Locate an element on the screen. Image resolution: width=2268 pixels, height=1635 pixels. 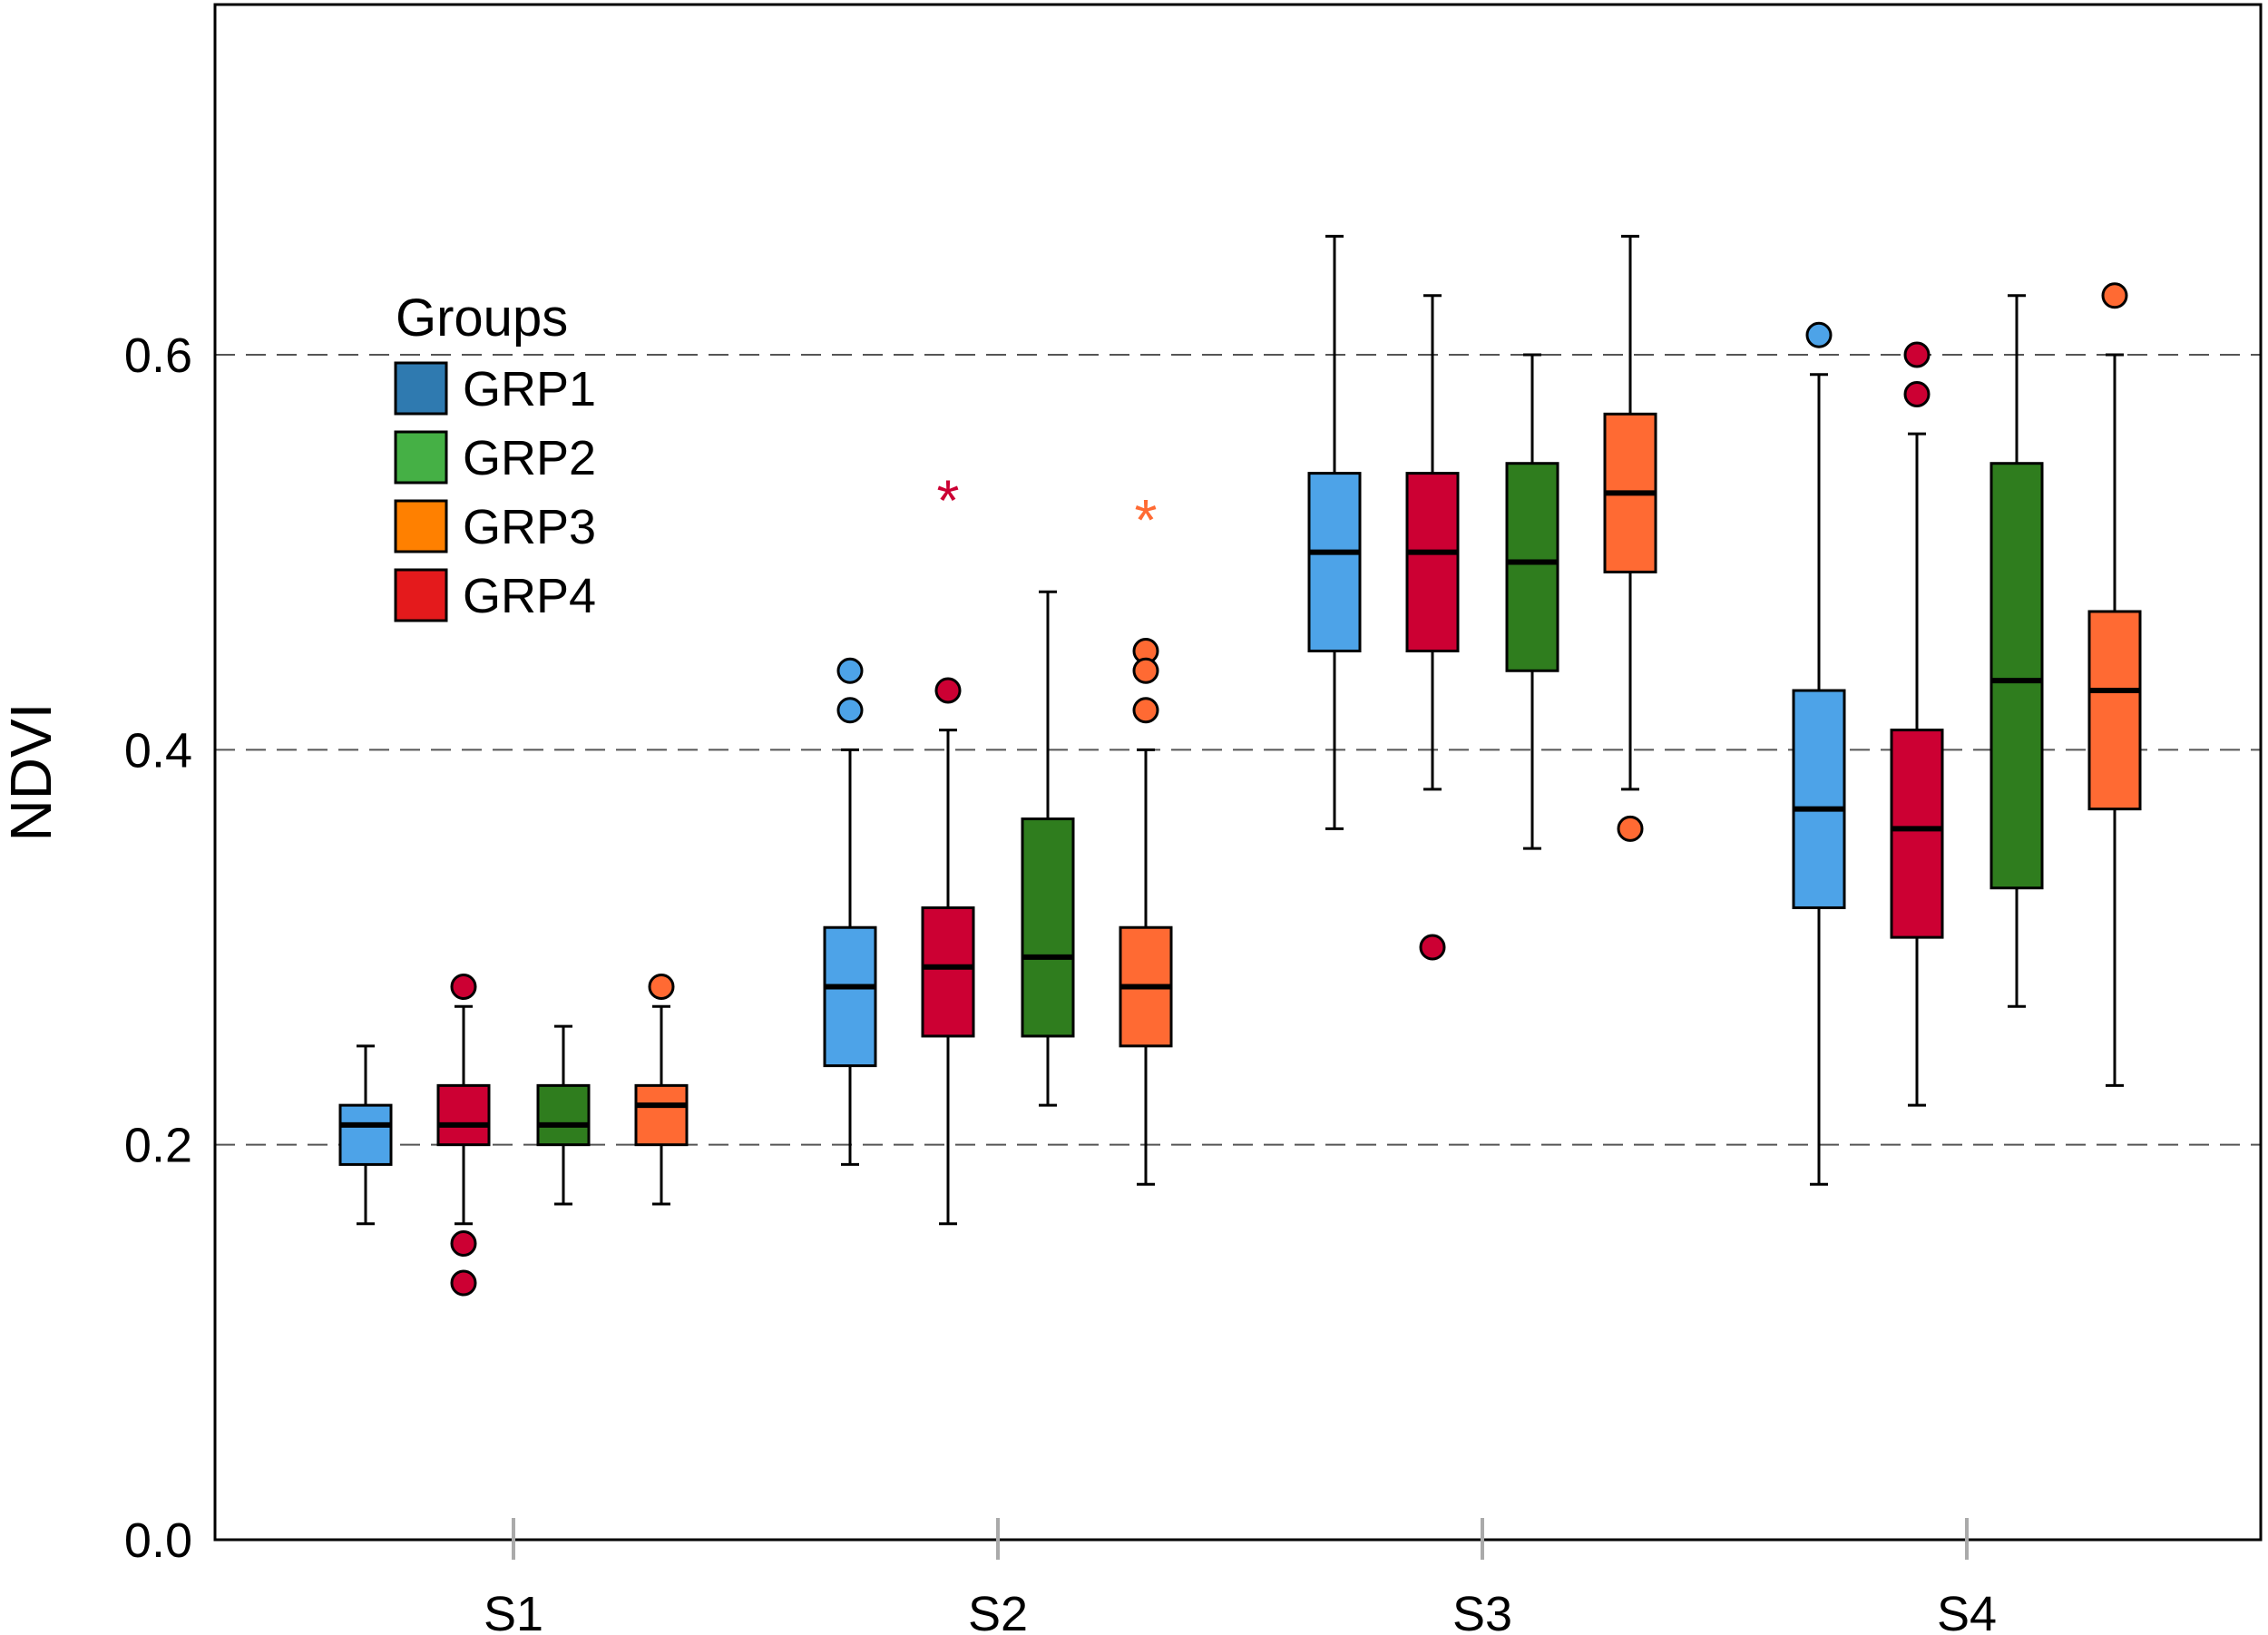
legend-label: GRP1 is located at coordinates (529, 389).